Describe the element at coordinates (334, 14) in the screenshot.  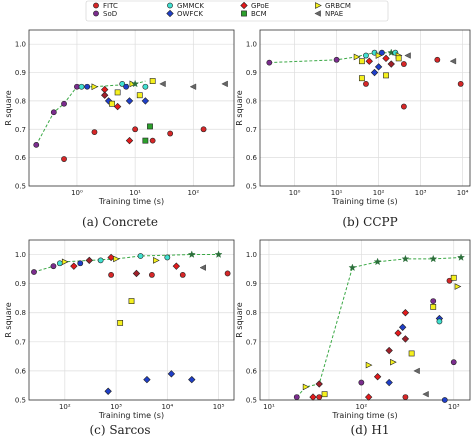
I see `legend-label-npae: NPAE` at that location.